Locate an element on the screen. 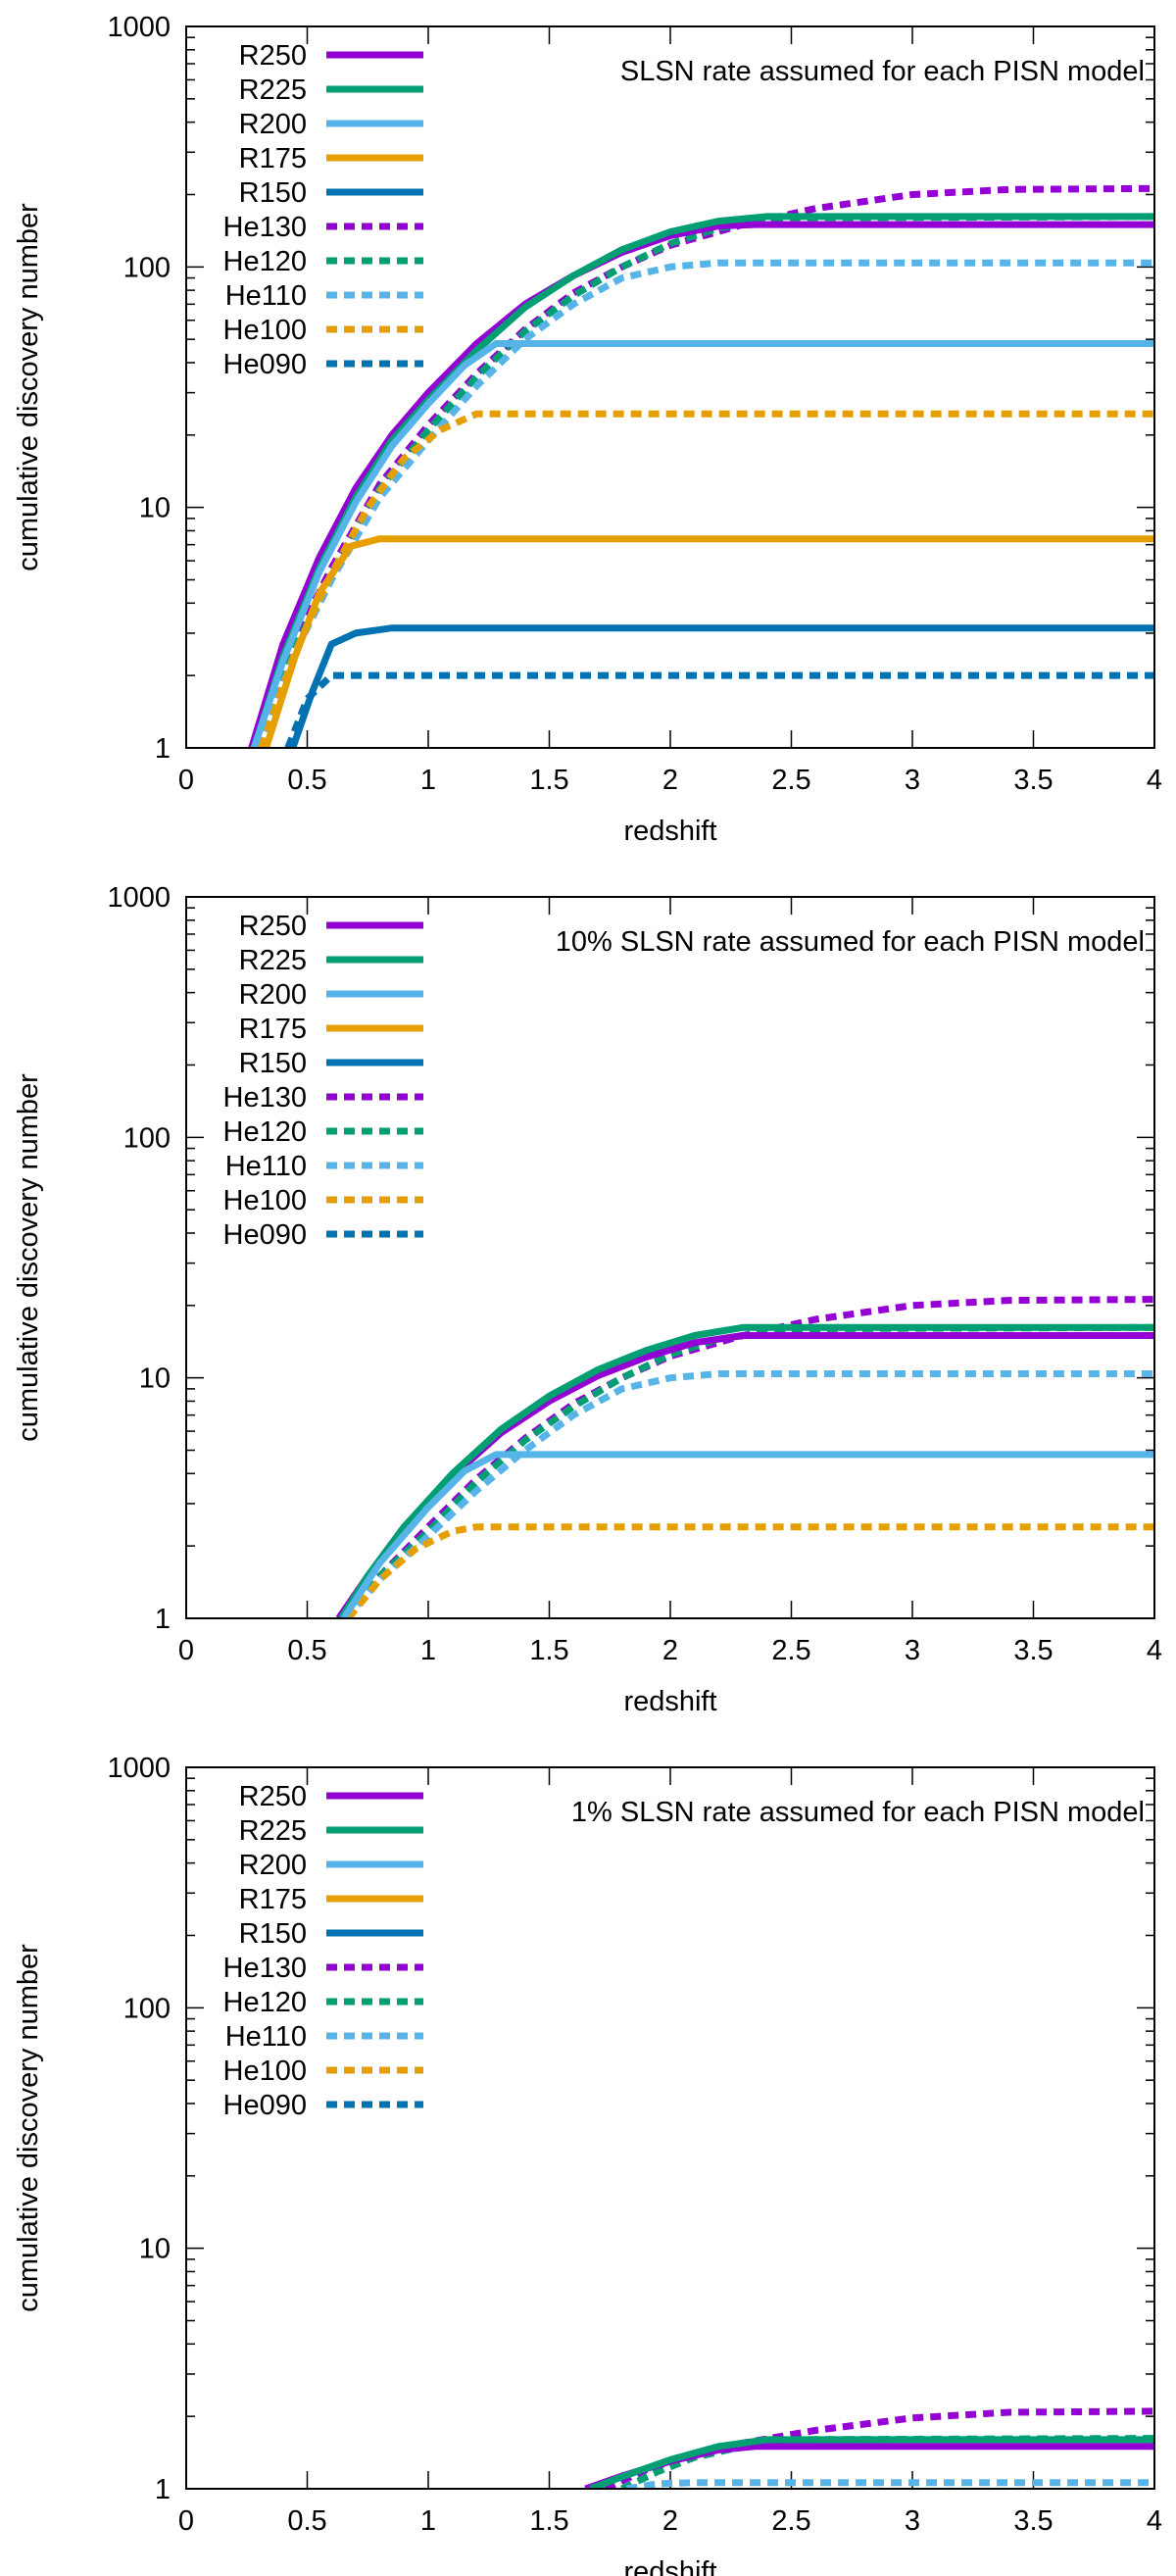 The width and height of the screenshot is (1176, 2576). series-line-r150 is located at coordinates (721, 686).